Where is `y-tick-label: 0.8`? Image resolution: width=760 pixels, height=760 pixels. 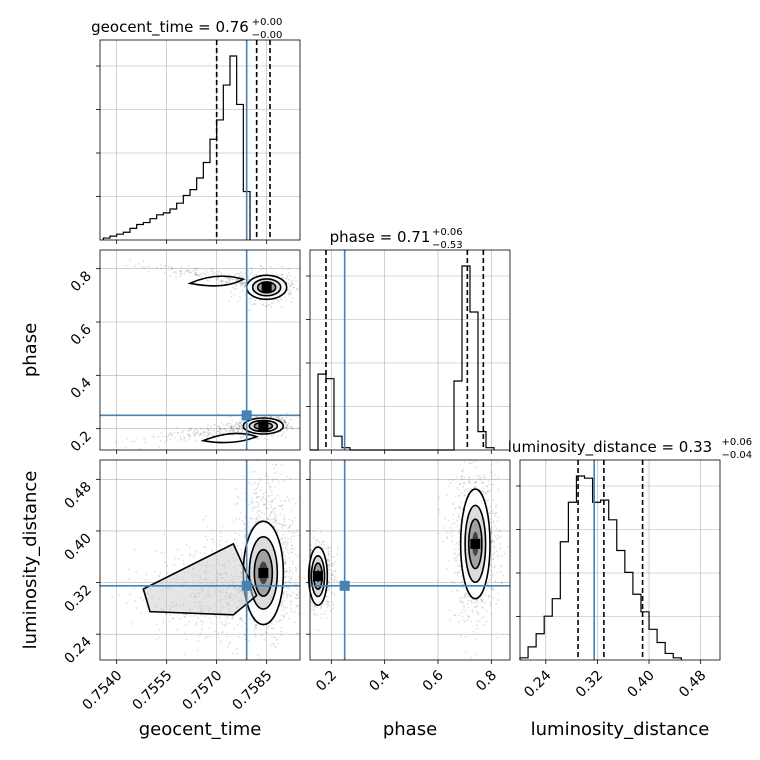 y-tick-label: 0.8 is located at coordinates (81, 281).